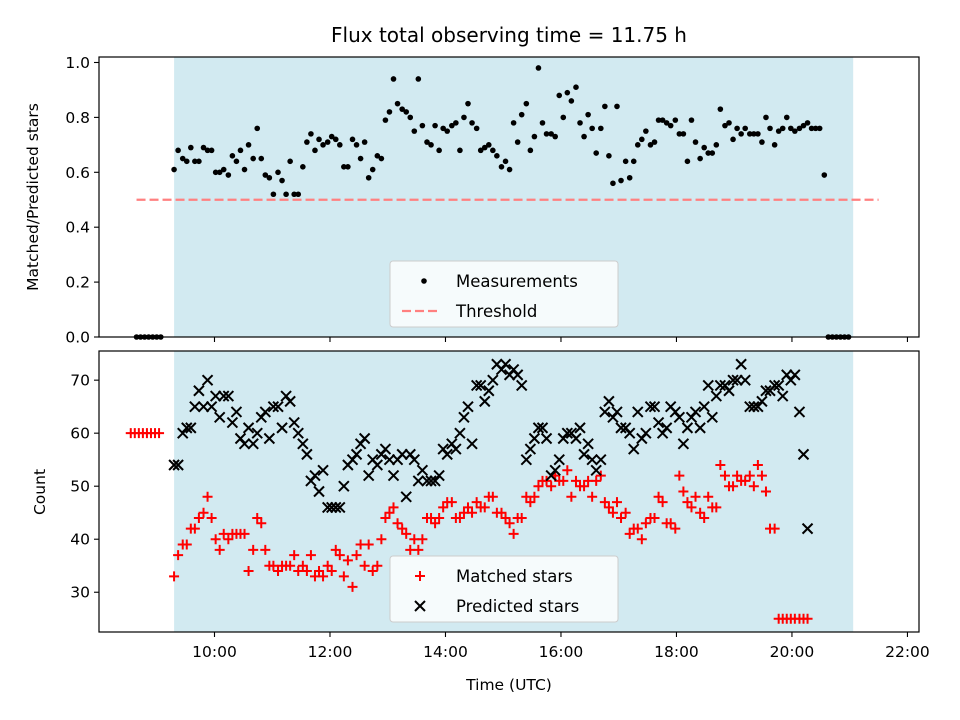  I want to click on x-tick-label: 16:00, so click(561, 652).